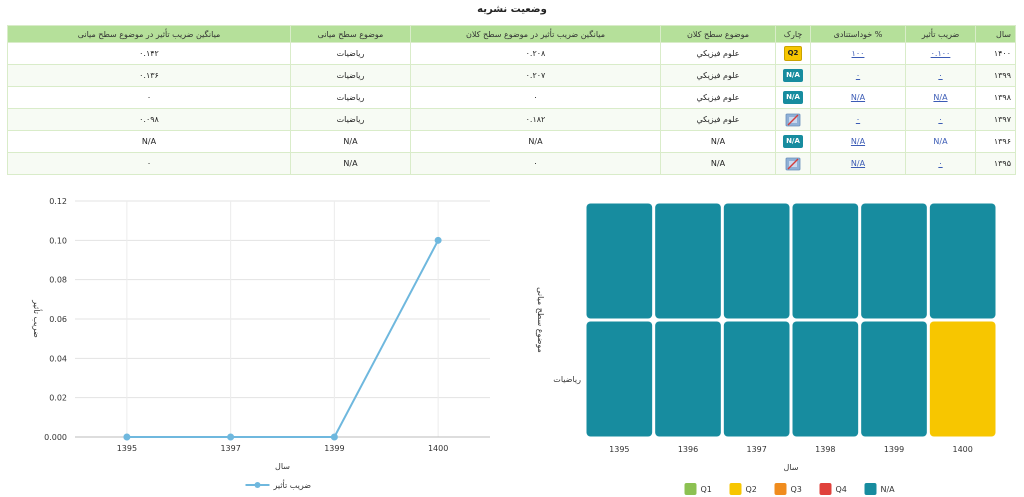 This screenshot has width=1024, height=497. Describe the element at coordinates (149, 53) in the screenshot. I see `cell-mid-avg: ۰.۱۴۲` at that location.